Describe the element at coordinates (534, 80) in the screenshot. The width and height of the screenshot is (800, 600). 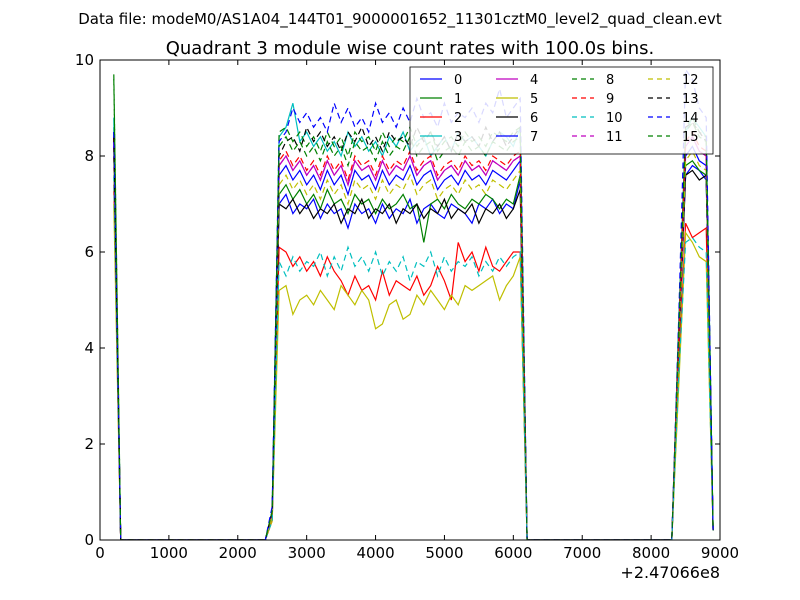
I see `legend-label-4: 4` at that location.